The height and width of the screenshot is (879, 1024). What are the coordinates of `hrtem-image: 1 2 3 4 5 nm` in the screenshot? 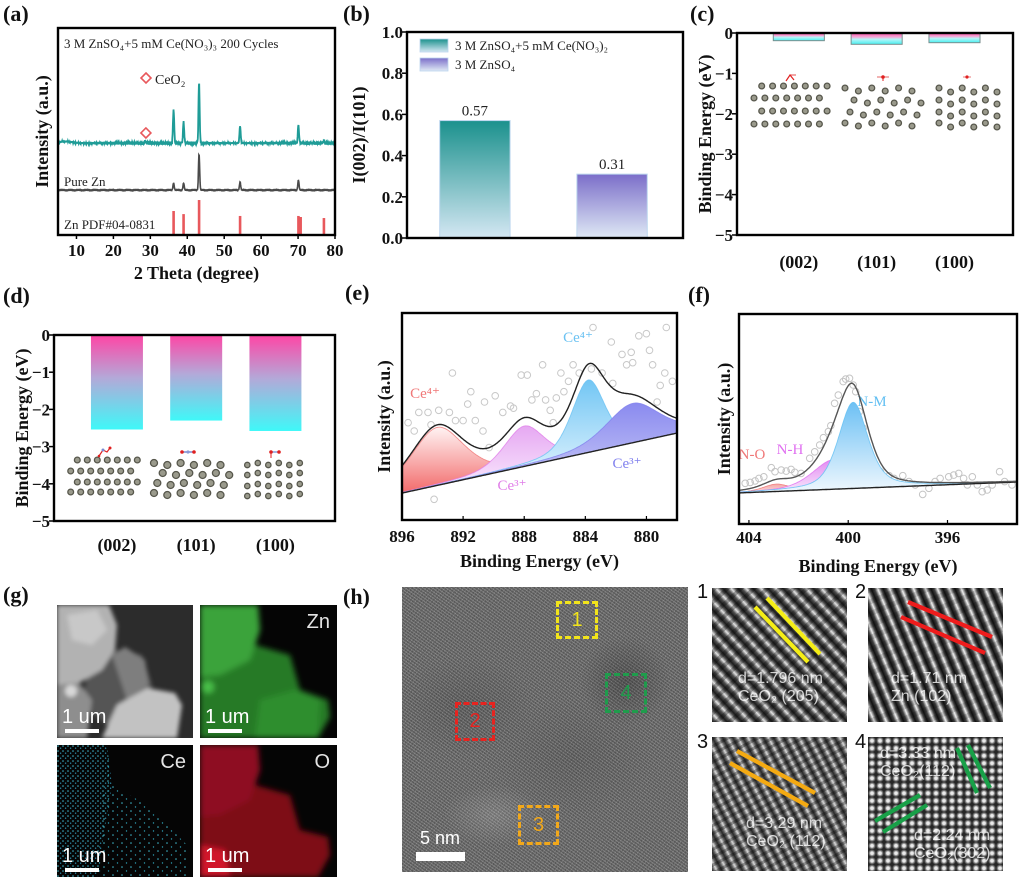 It's located at (545, 729).